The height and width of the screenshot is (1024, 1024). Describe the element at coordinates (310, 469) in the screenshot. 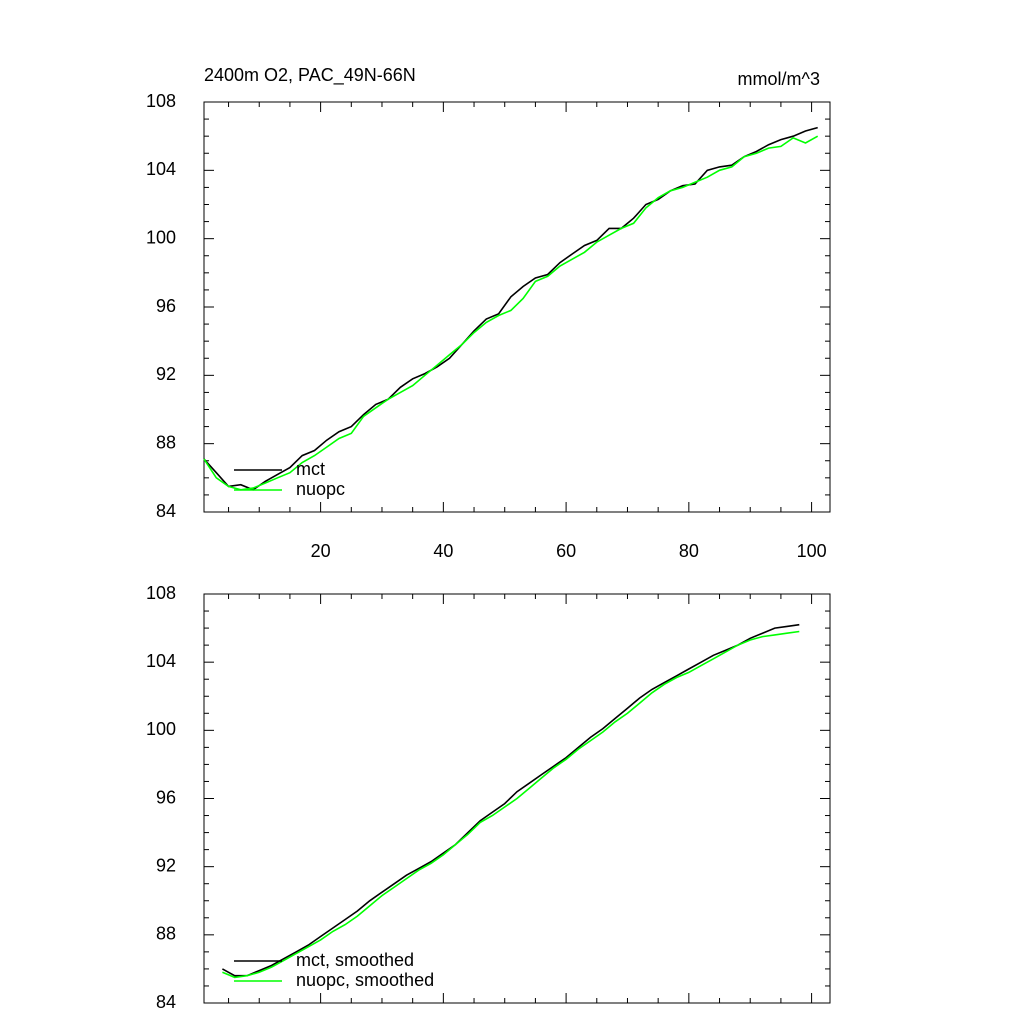

I see `legend-label: mct` at that location.